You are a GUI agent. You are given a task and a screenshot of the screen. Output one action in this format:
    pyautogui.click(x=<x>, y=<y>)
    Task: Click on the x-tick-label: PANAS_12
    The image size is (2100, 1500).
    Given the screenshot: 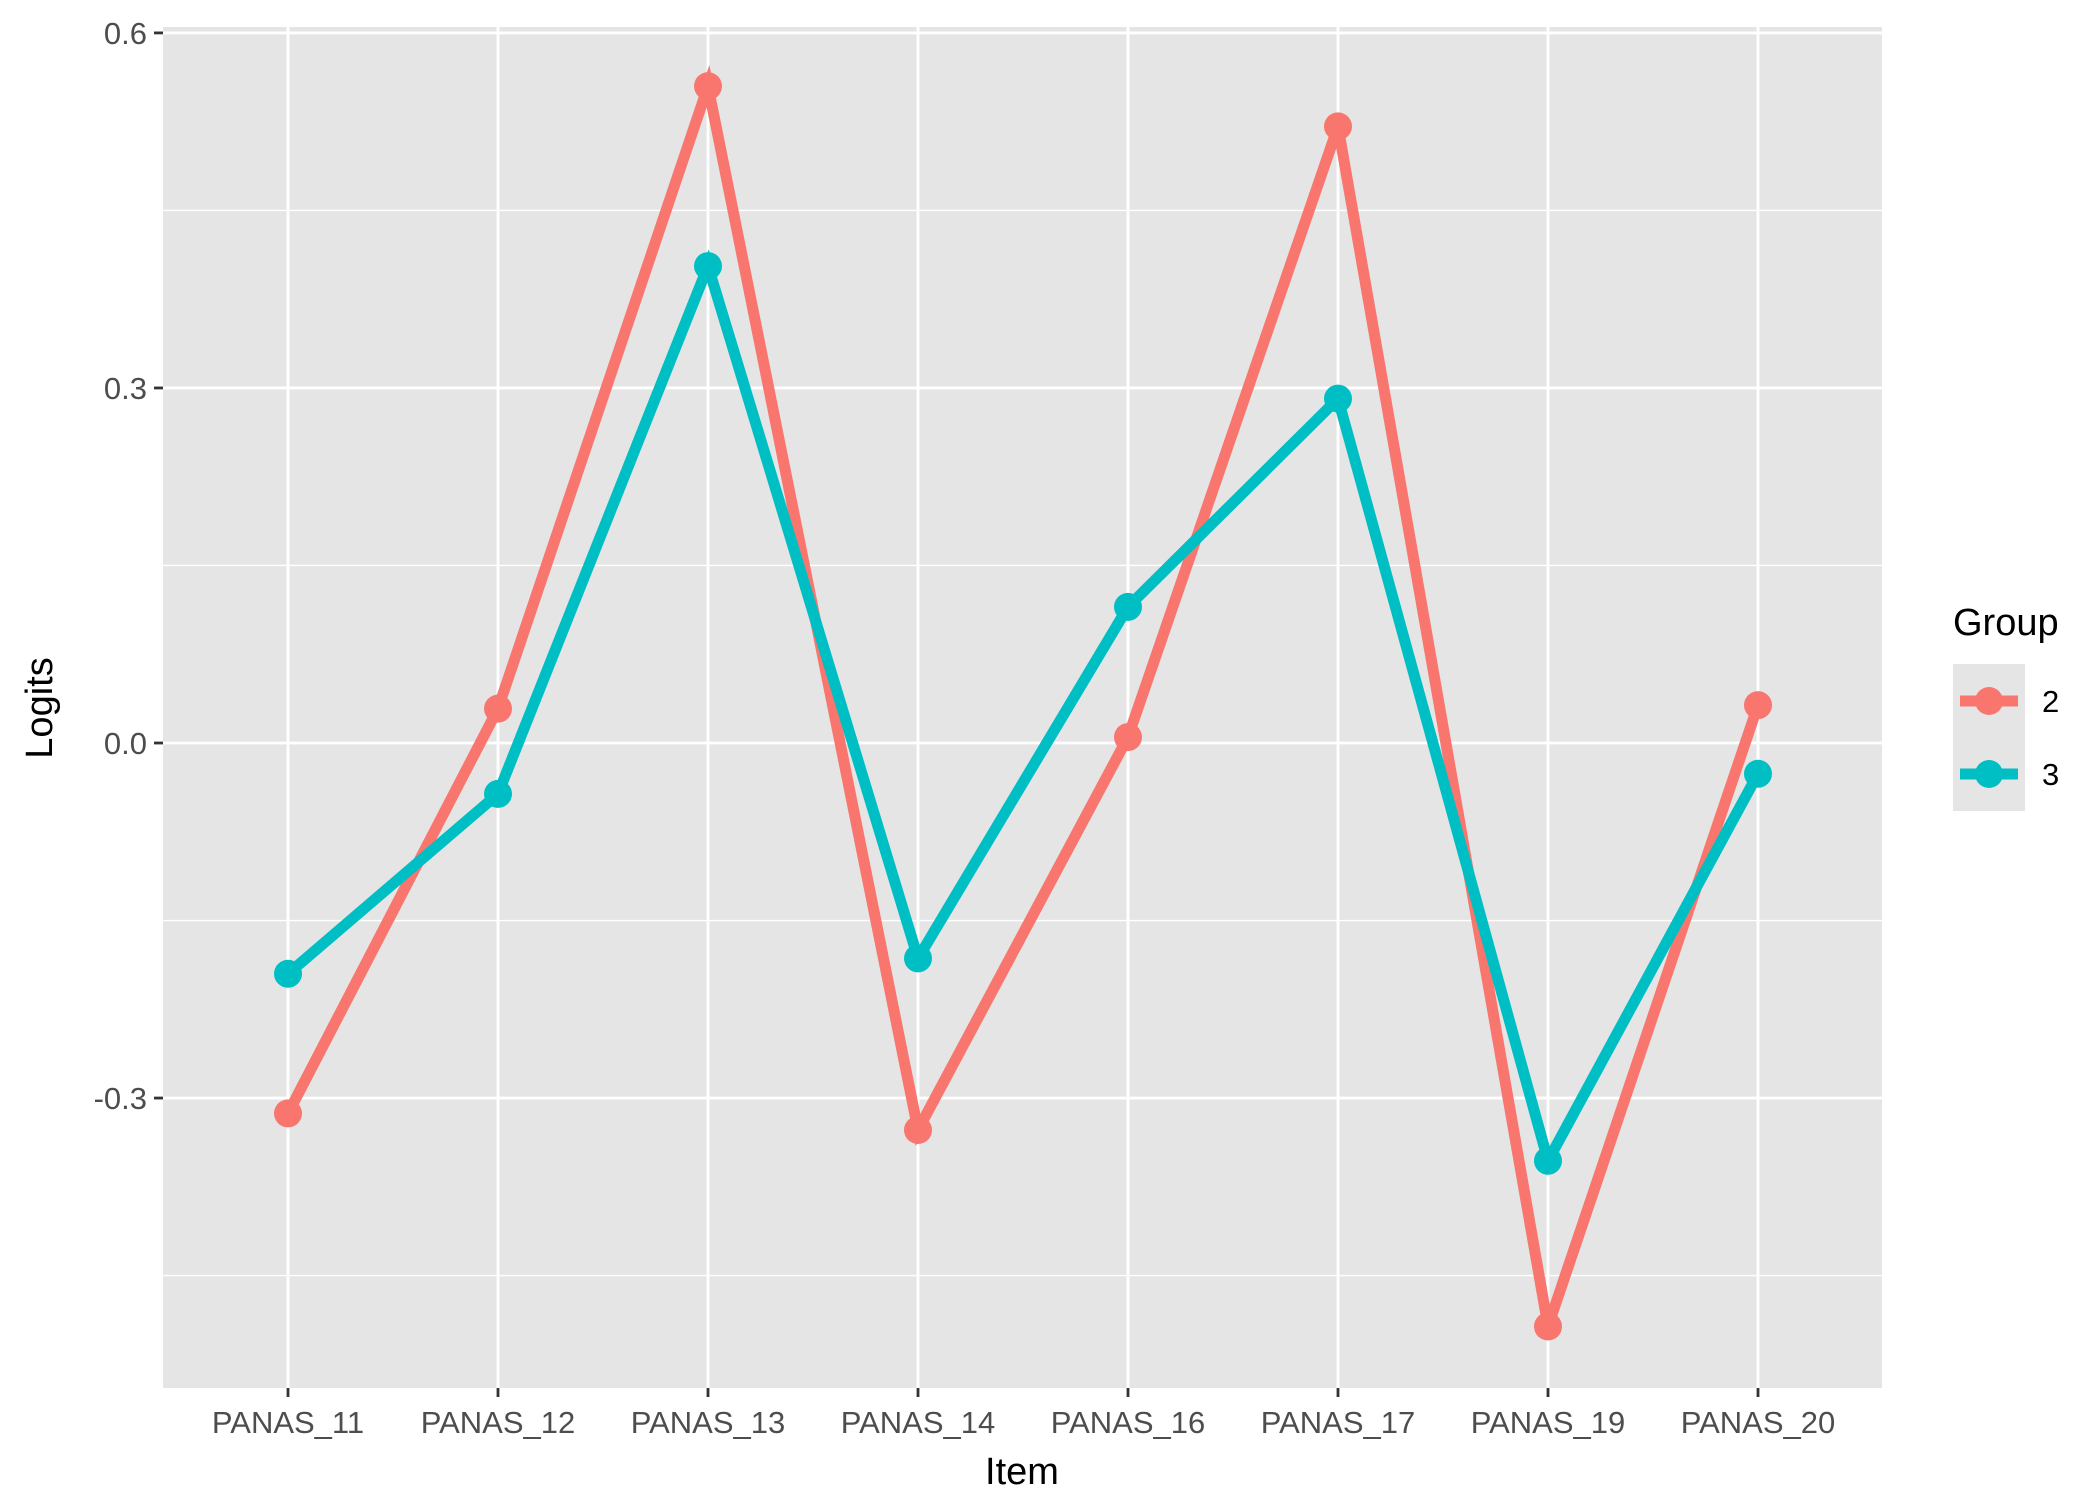 What is the action you would take?
    pyautogui.click(x=498, y=1422)
    